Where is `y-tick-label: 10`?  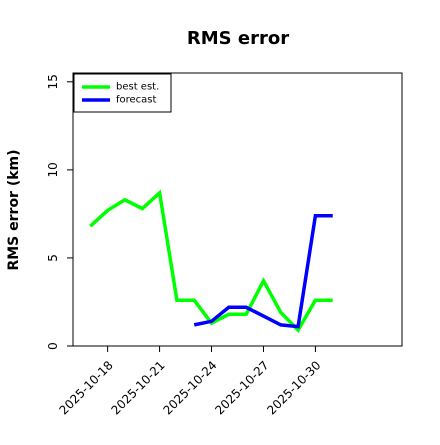
y-tick-label: 10 is located at coordinates (53, 169).